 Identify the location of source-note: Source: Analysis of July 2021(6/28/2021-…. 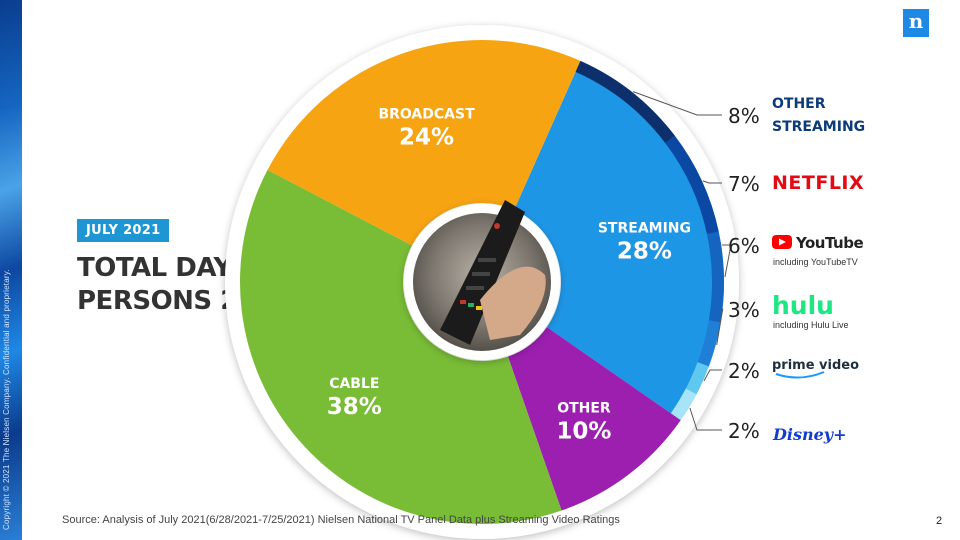
(341, 520).